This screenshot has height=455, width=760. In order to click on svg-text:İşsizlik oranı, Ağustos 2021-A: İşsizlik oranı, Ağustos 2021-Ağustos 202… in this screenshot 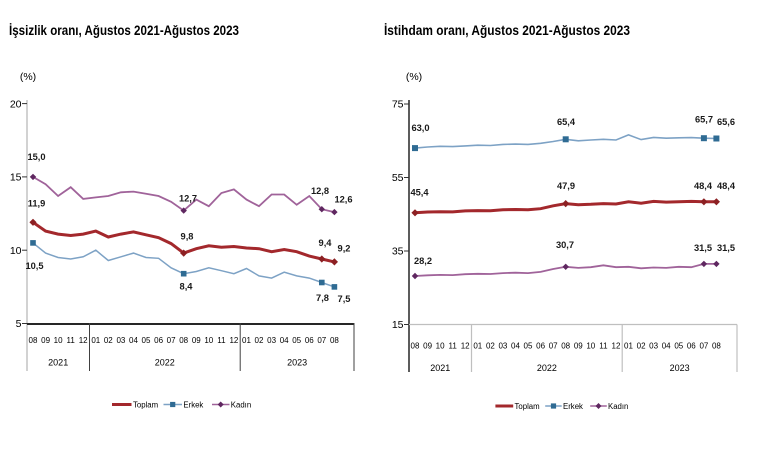, I will do `click(124, 30)`.